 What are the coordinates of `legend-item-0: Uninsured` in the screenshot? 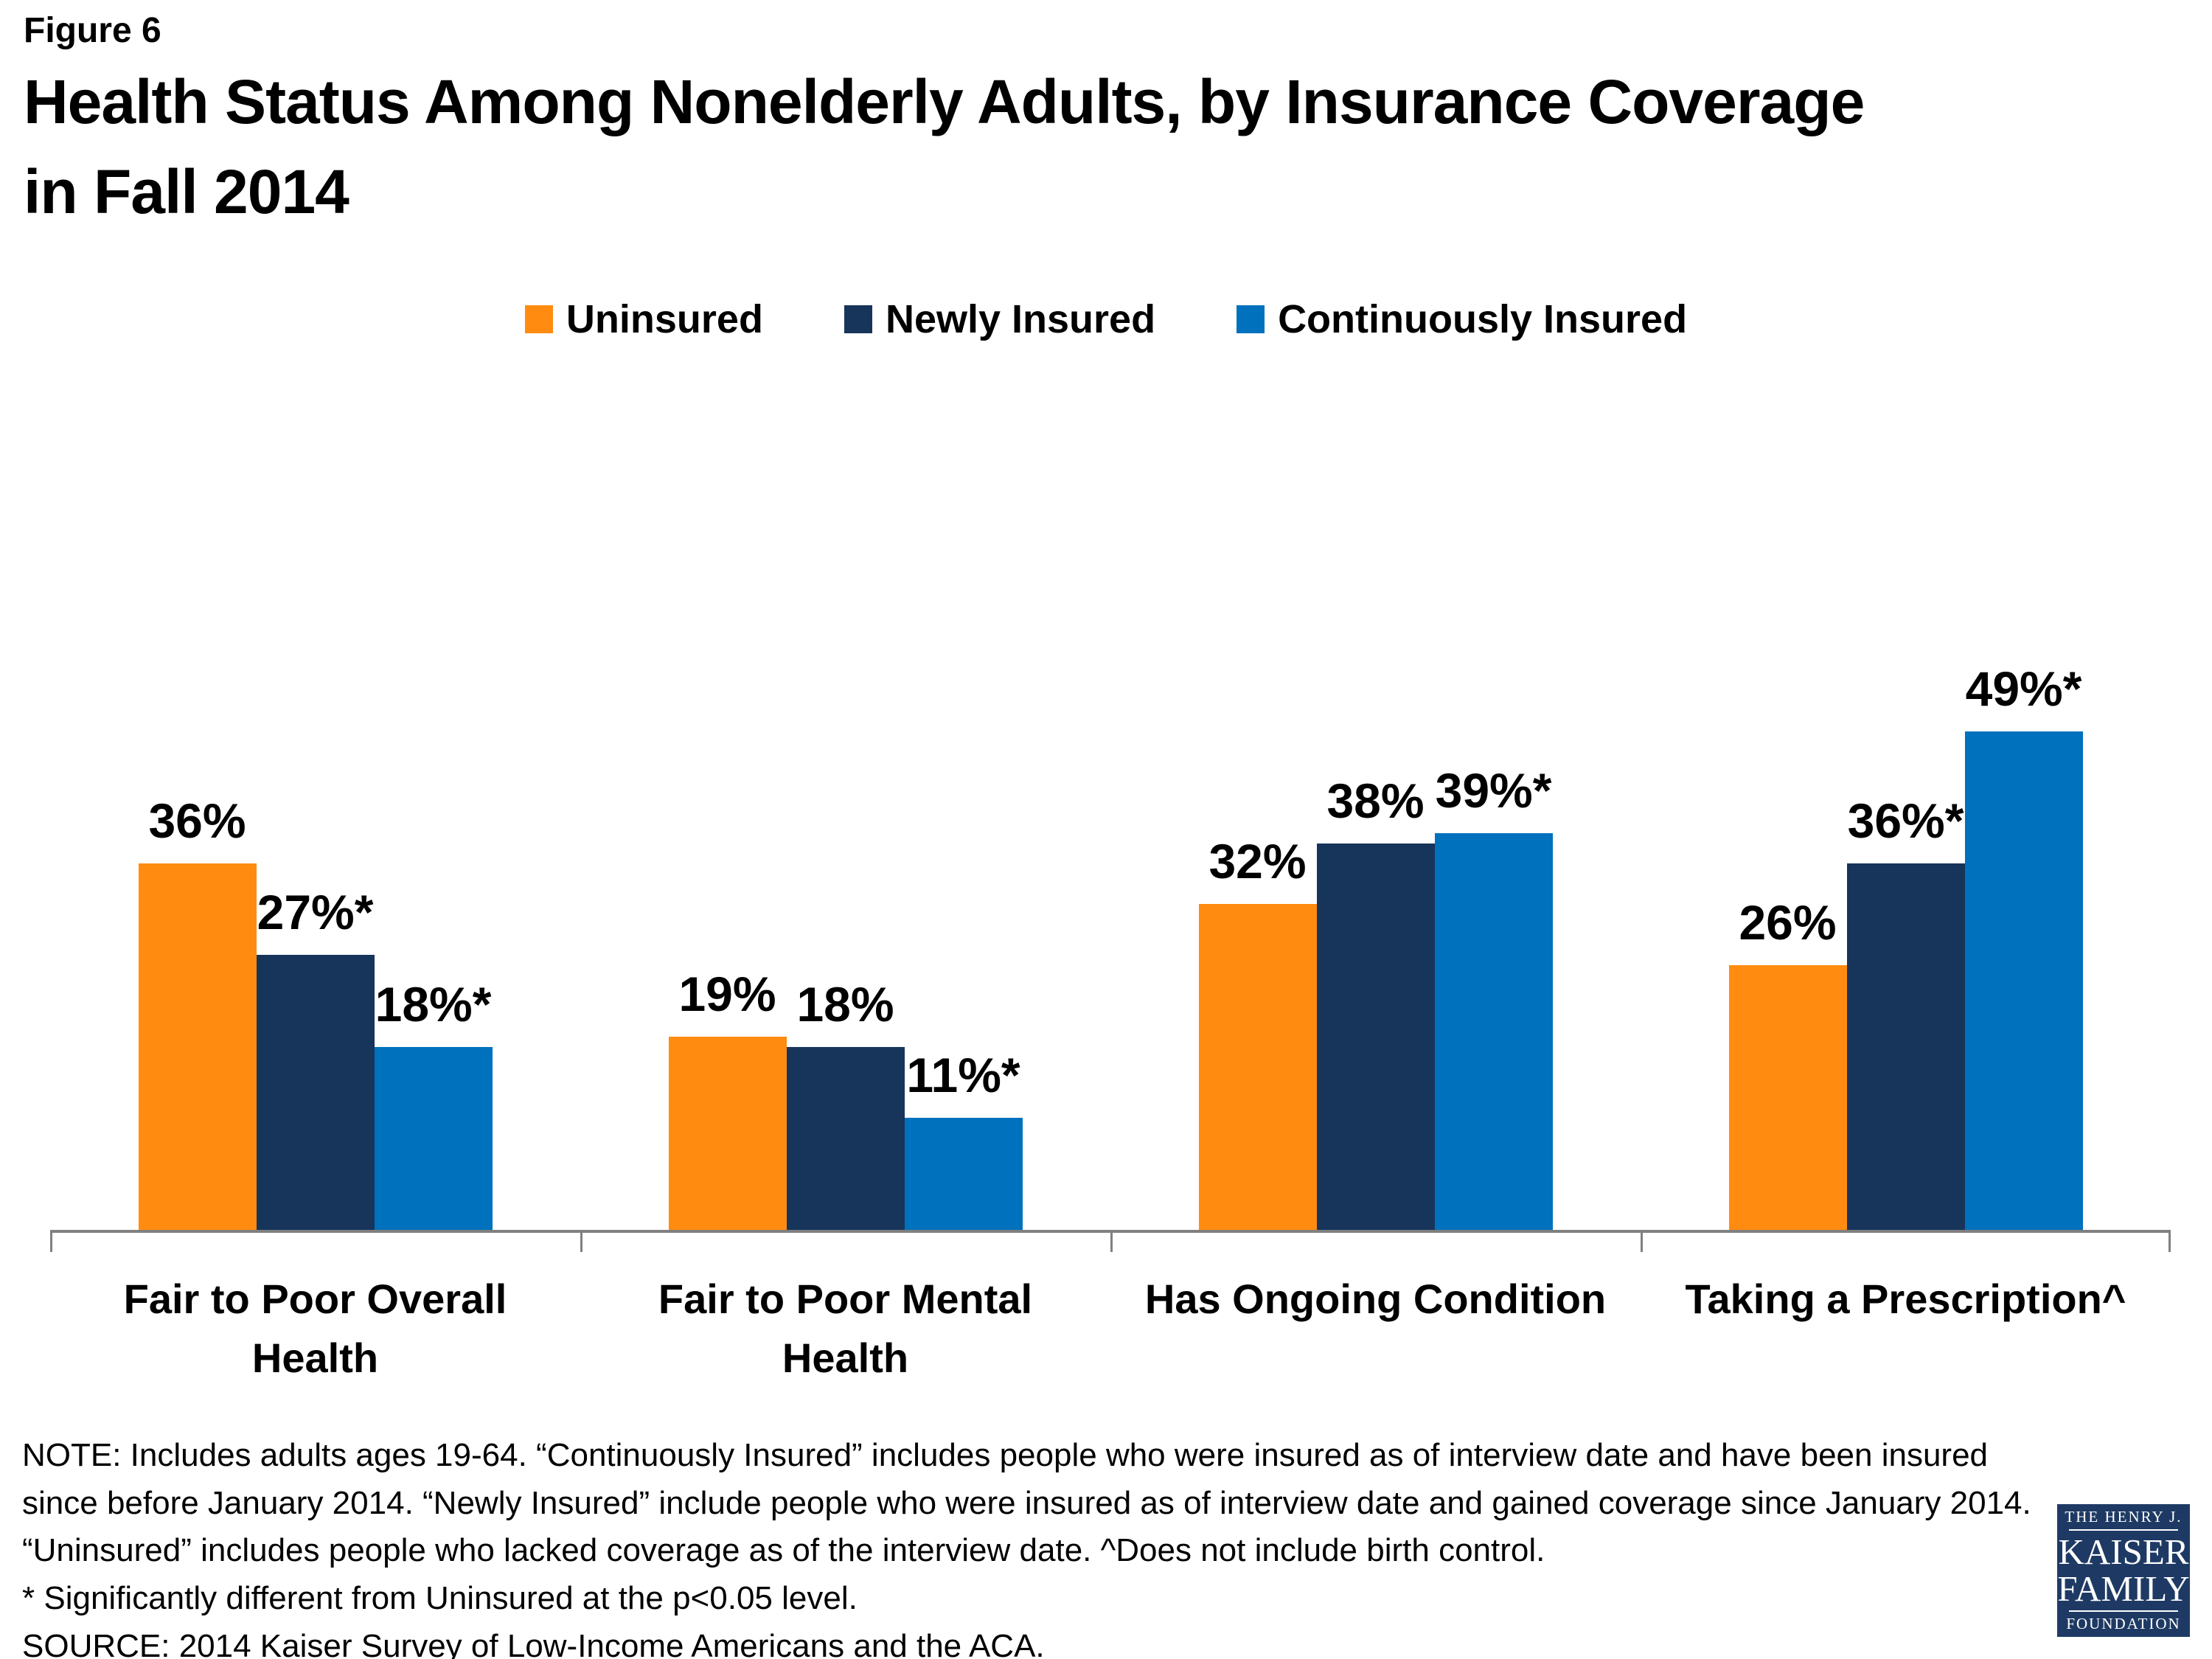 It's located at (643, 319).